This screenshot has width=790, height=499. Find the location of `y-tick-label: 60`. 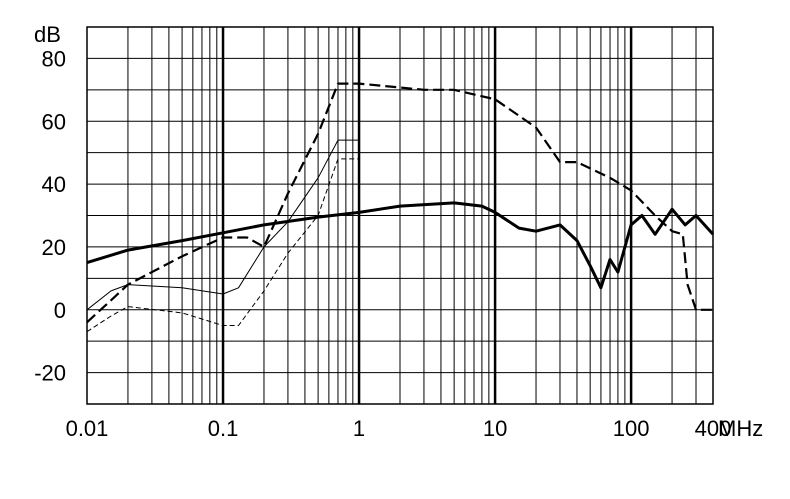

y-tick-label: 60 is located at coordinates (54, 121).